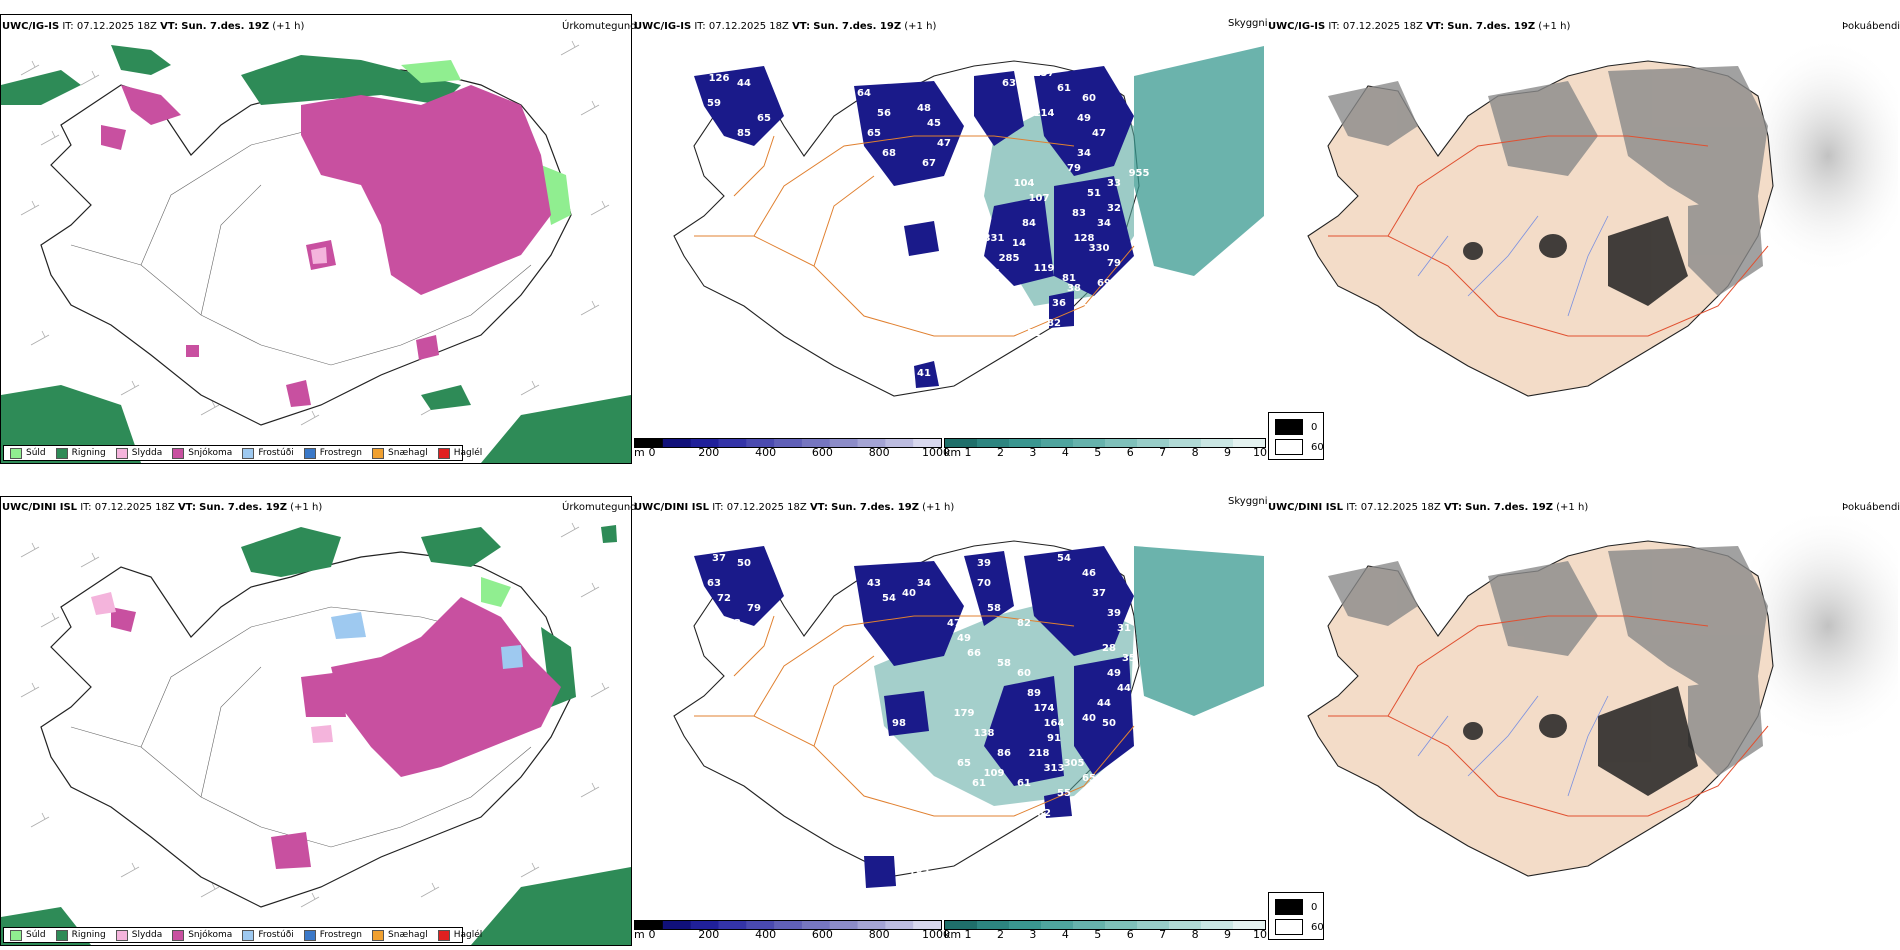 This screenshot has height=950, width=1900. Describe the element at coordinates (1114, 208) in the screenshot. I see `cloud-base-label: 32` at that location.